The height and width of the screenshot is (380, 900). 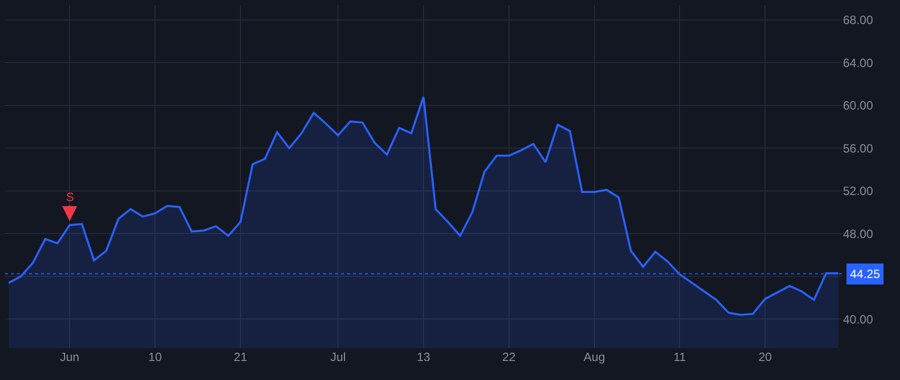 What do you see at coordinates (70, 357) in the screenshot?
I see `x-tick-label: Jun` at bounding box center [70, 357].